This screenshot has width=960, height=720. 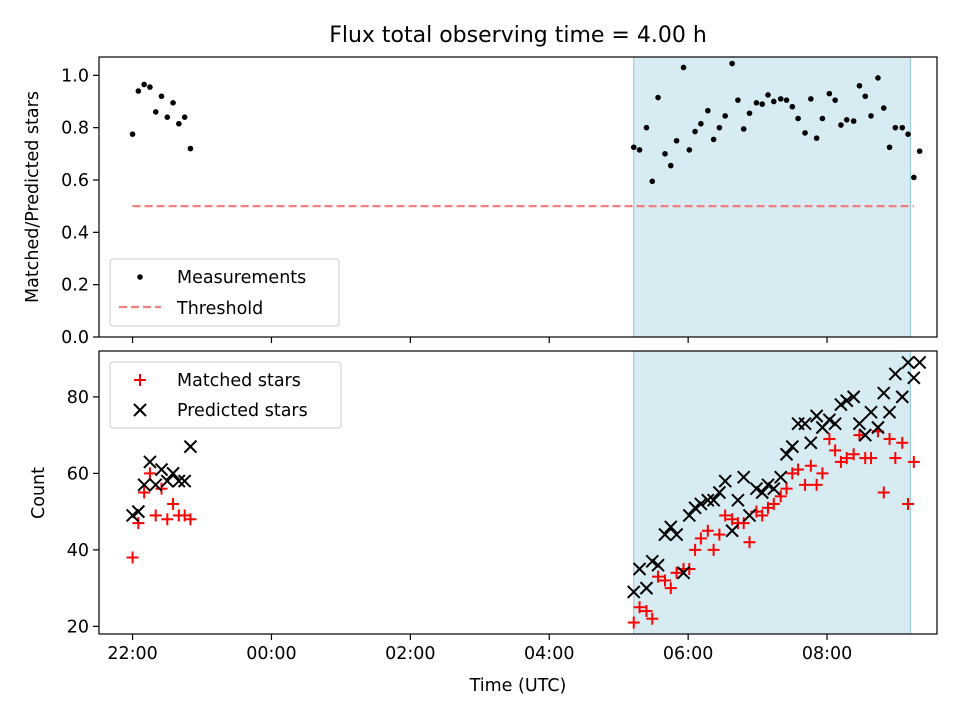 I want to click on count-legend-box, so click(x=225, y=395).